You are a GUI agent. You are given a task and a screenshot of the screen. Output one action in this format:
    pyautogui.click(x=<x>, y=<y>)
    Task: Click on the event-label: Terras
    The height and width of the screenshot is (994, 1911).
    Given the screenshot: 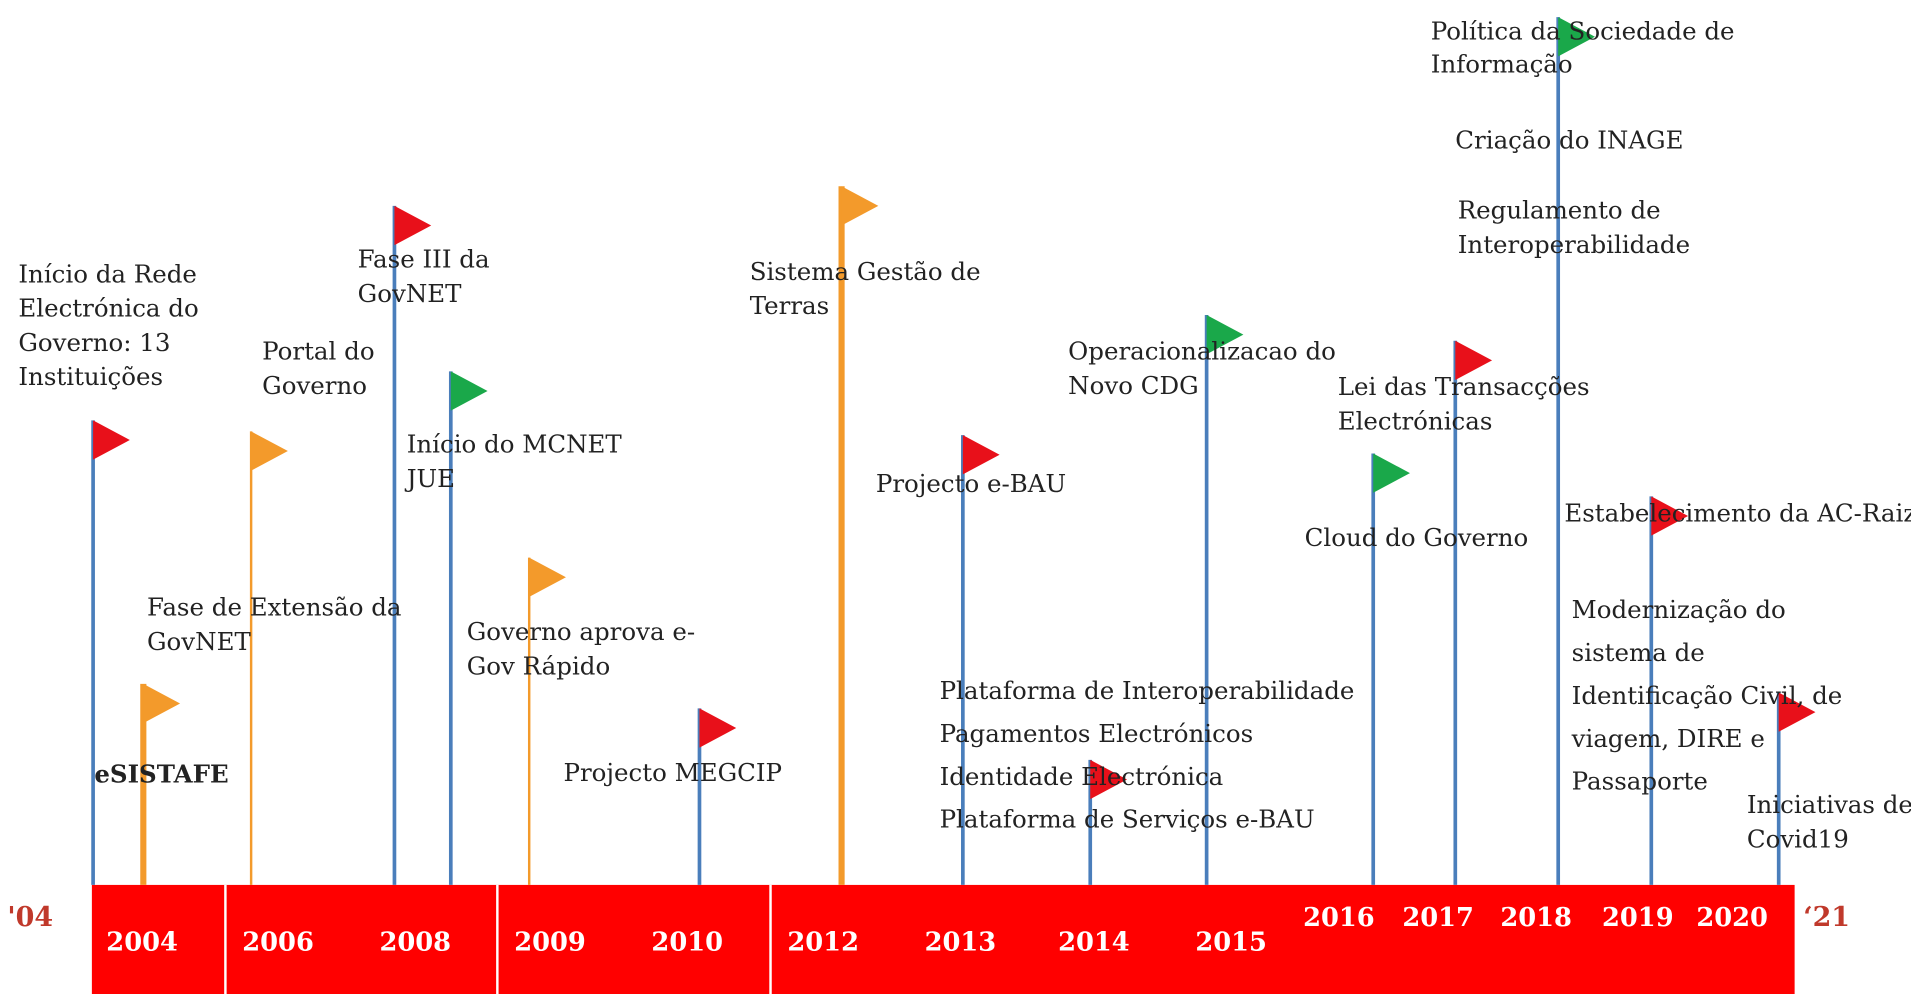 What is the action you would take?
    pyautogui.click(x=790, y=305)
    